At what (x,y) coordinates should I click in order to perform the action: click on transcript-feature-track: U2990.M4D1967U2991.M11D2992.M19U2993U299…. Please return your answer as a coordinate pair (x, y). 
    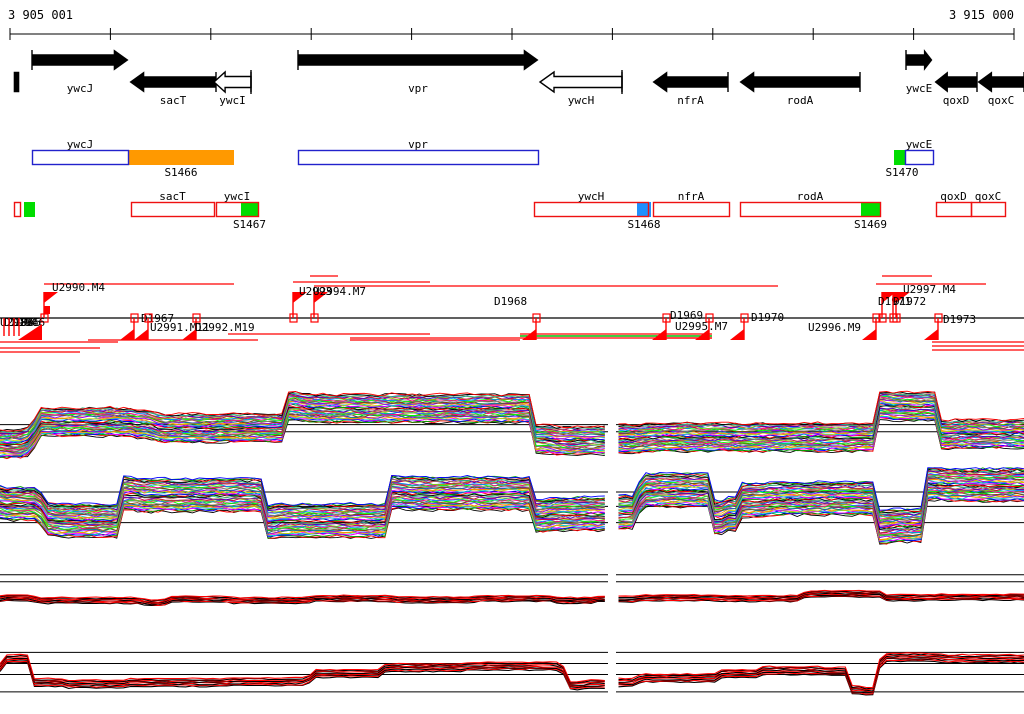
    Looking at the image, I should click on (512, 313).